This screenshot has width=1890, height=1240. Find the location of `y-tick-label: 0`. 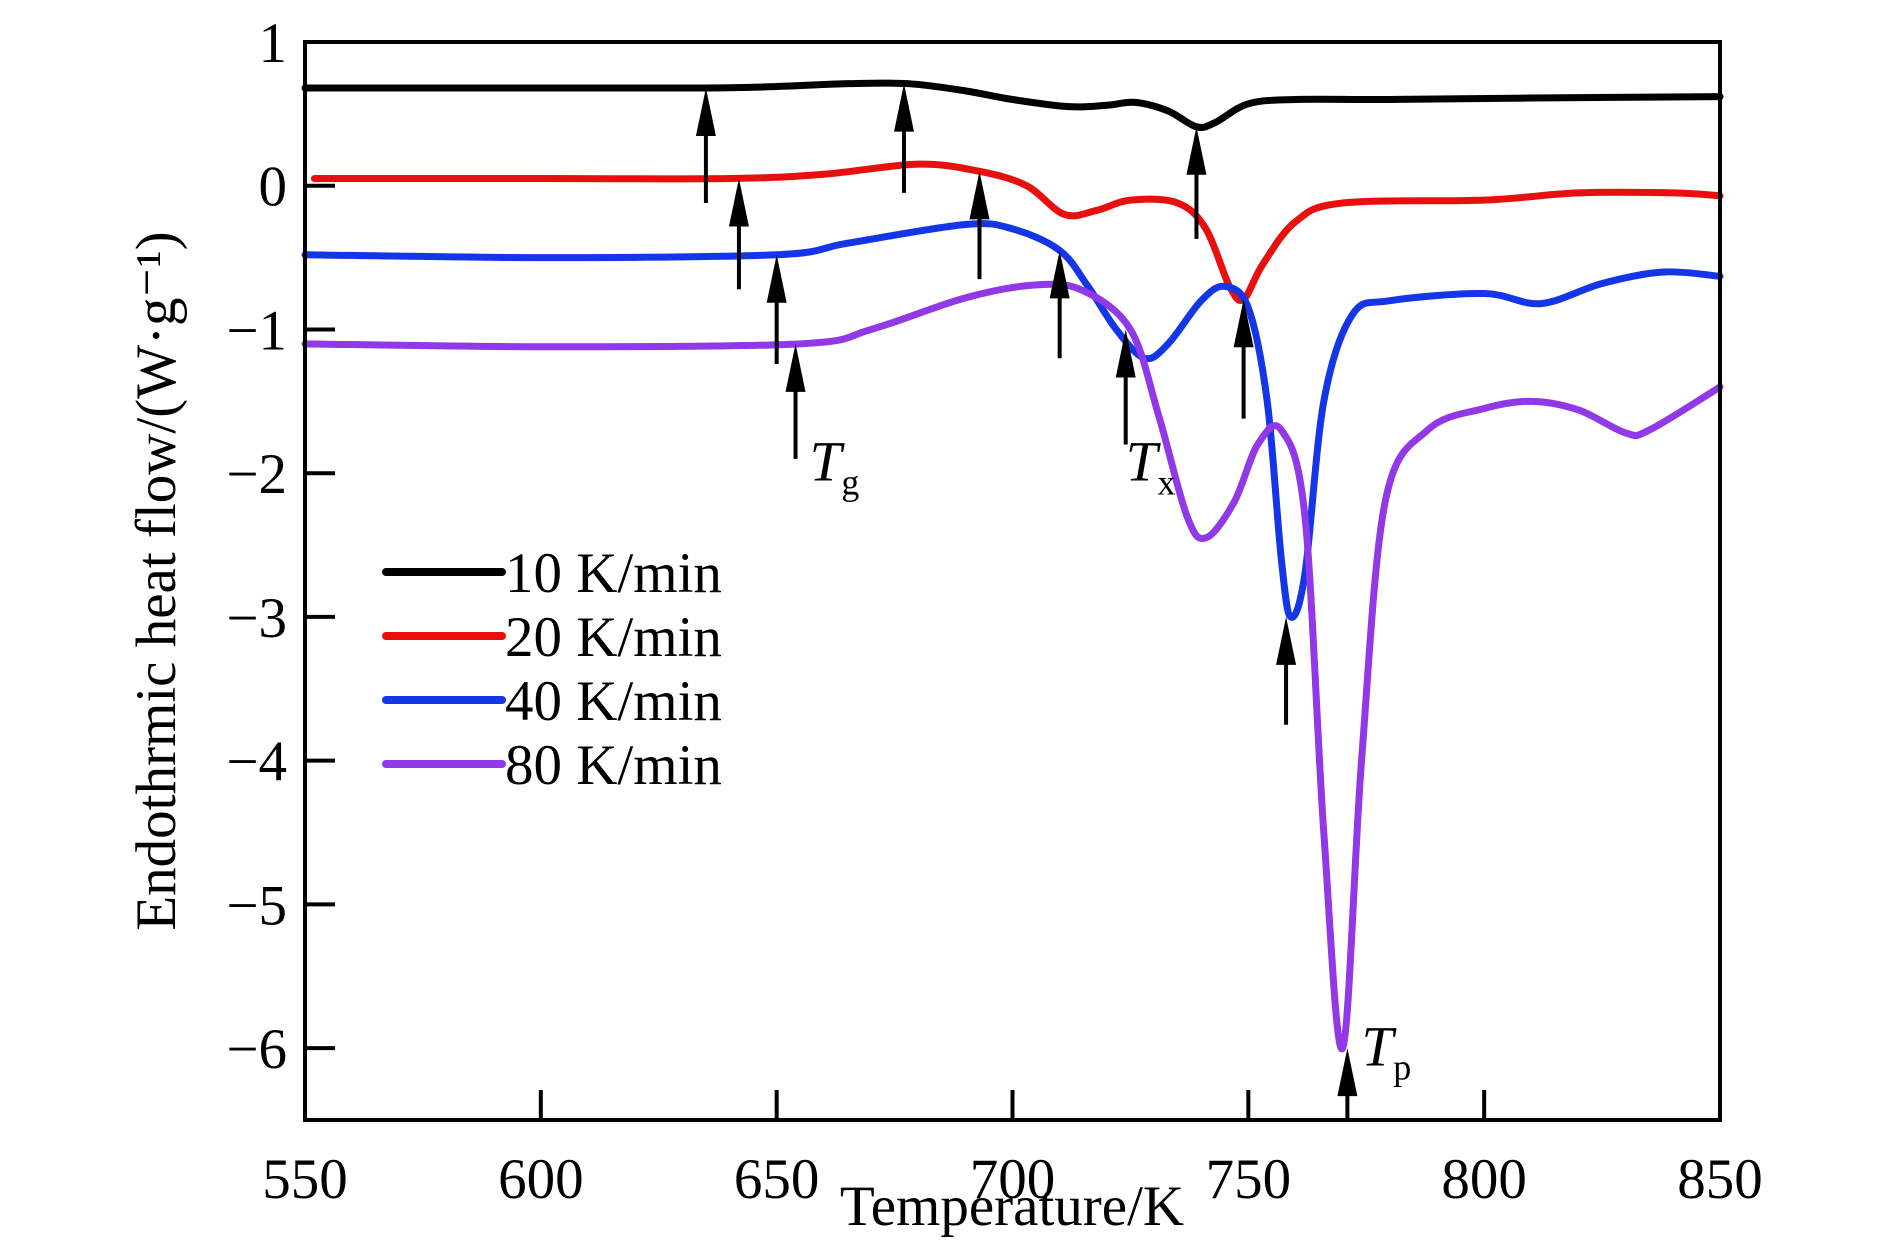

y-tick-label: 0 is located at coordinates (273, 187).